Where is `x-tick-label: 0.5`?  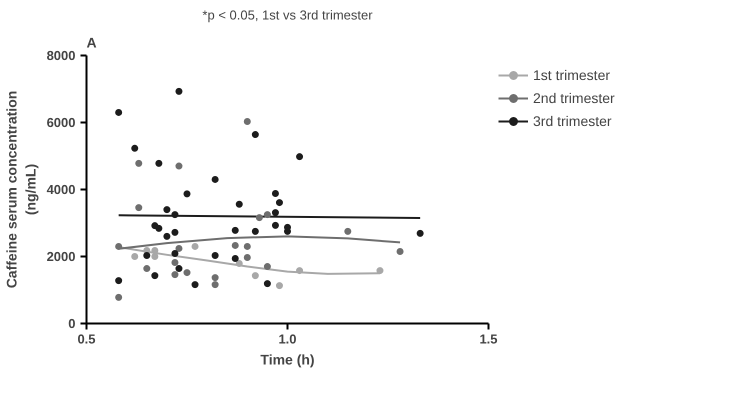
x-tick-label: 0.5 is located at coordinates (86, 339).